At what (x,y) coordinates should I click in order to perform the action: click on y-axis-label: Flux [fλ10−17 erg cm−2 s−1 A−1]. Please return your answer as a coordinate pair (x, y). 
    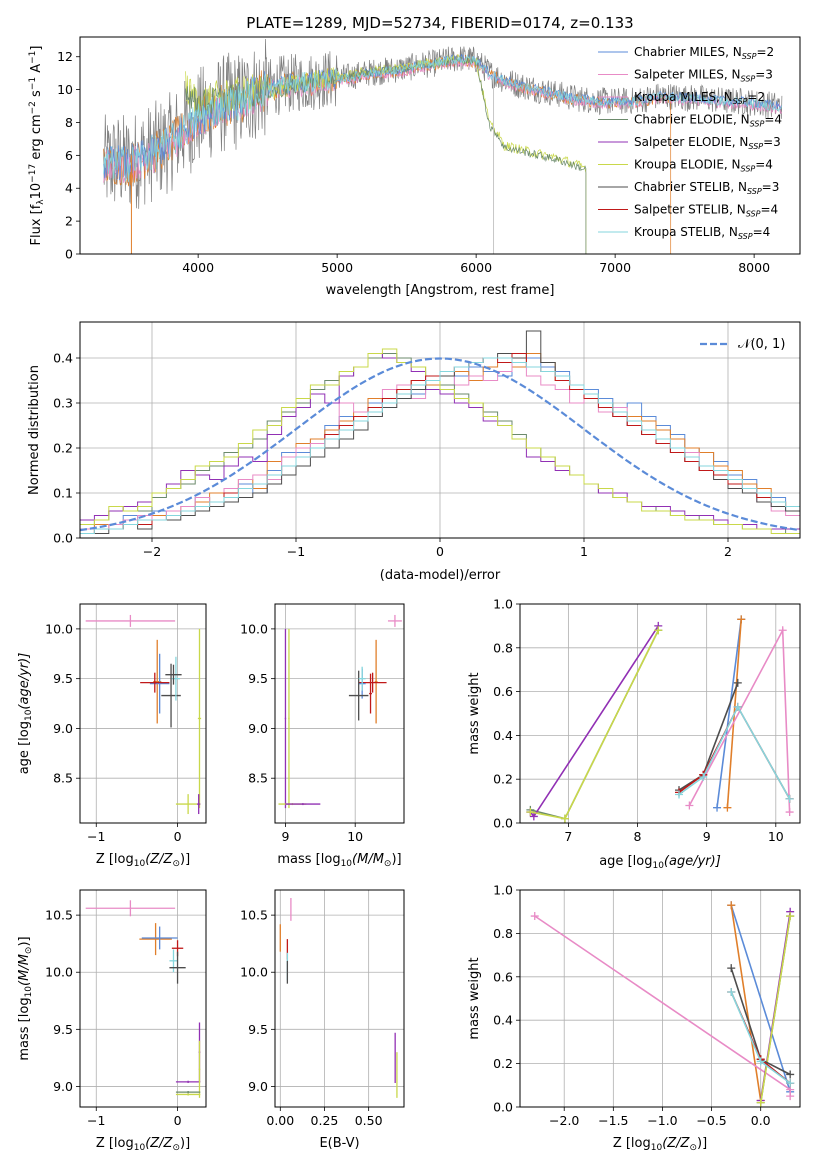
    Looking at the image, I should click on (37, 146).